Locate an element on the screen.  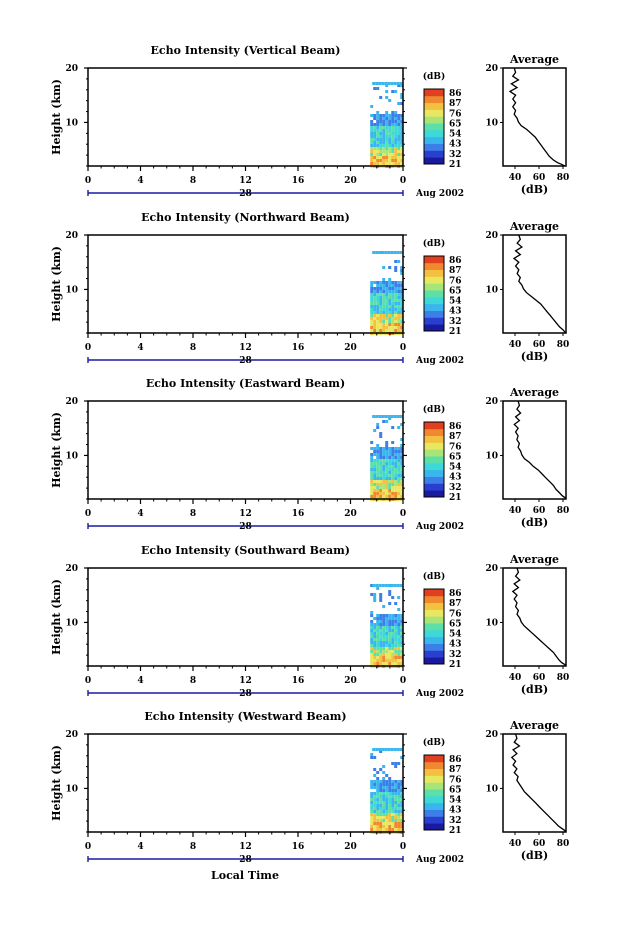
y-axis-label: Height (km) is located at coordinates (56, 284).